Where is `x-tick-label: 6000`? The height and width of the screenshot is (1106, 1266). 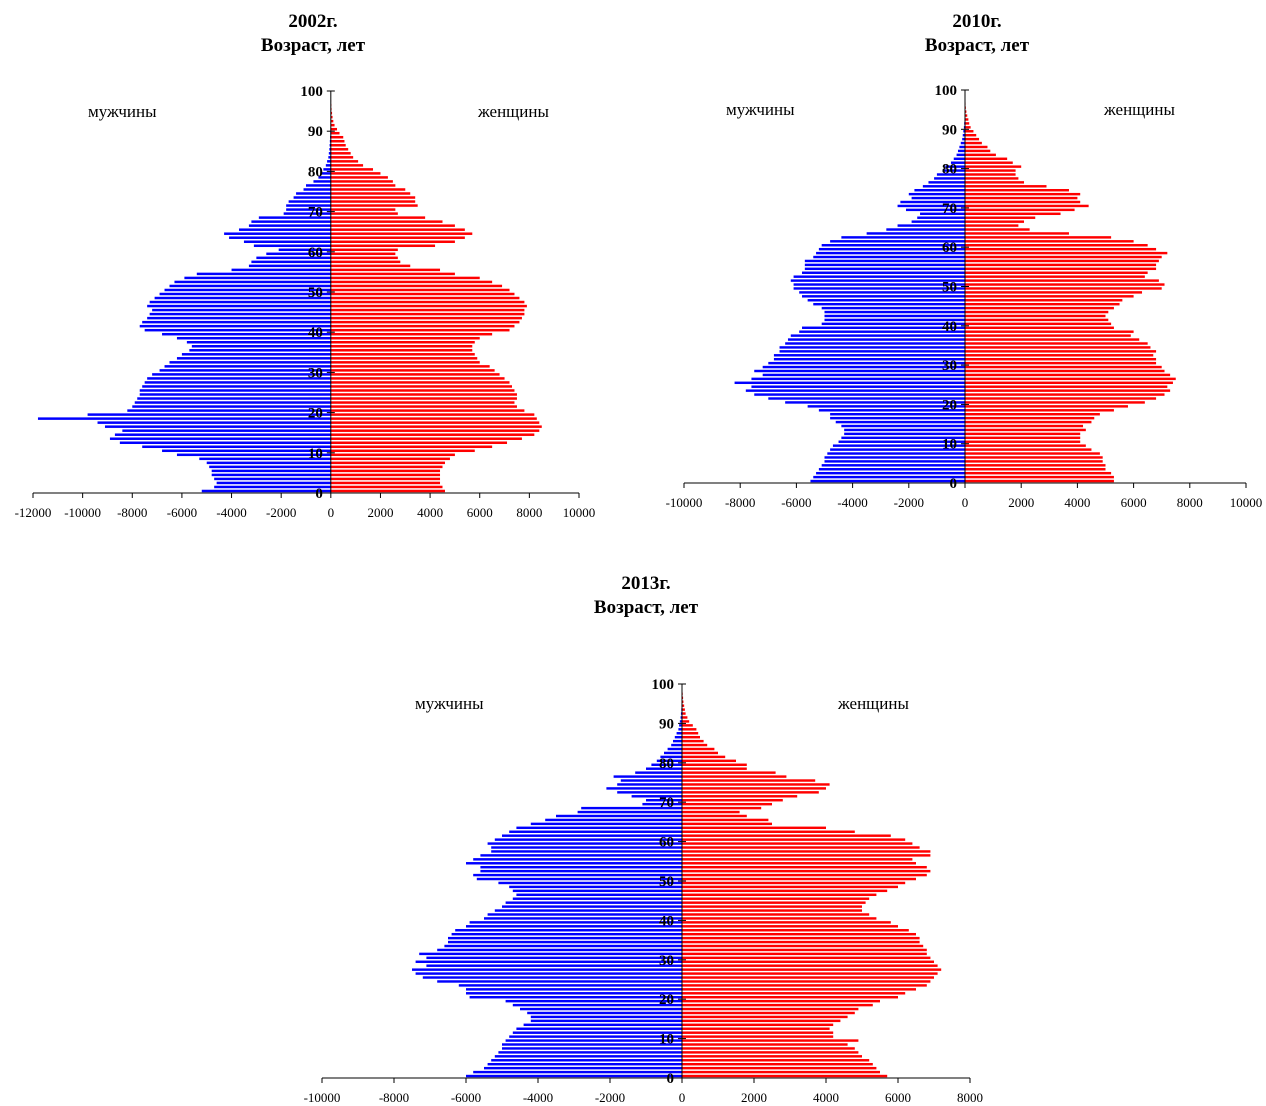
x-tick-label: 6000 is located at coordinates (480, 512).